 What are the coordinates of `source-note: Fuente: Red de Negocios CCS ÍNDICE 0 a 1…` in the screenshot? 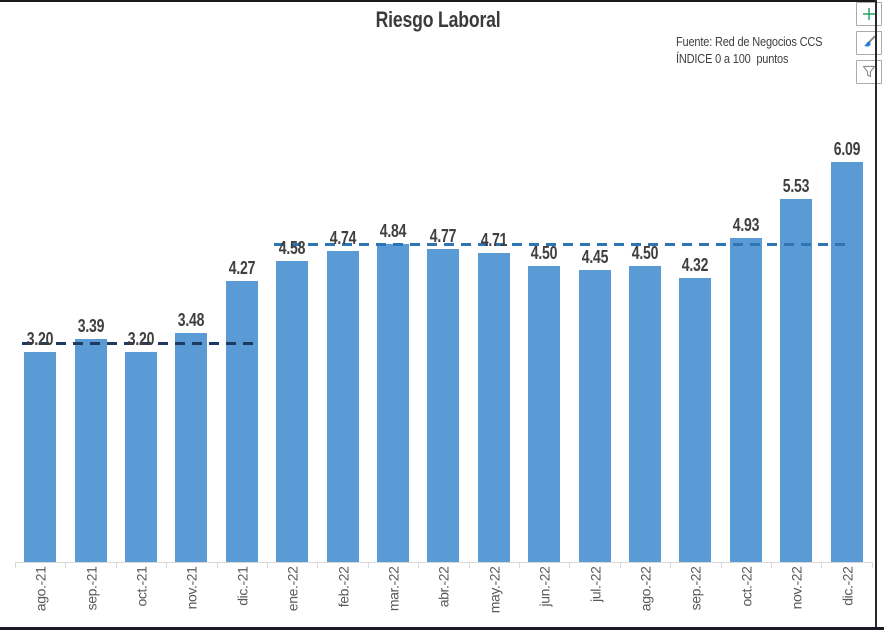 It's located at (759, 51).